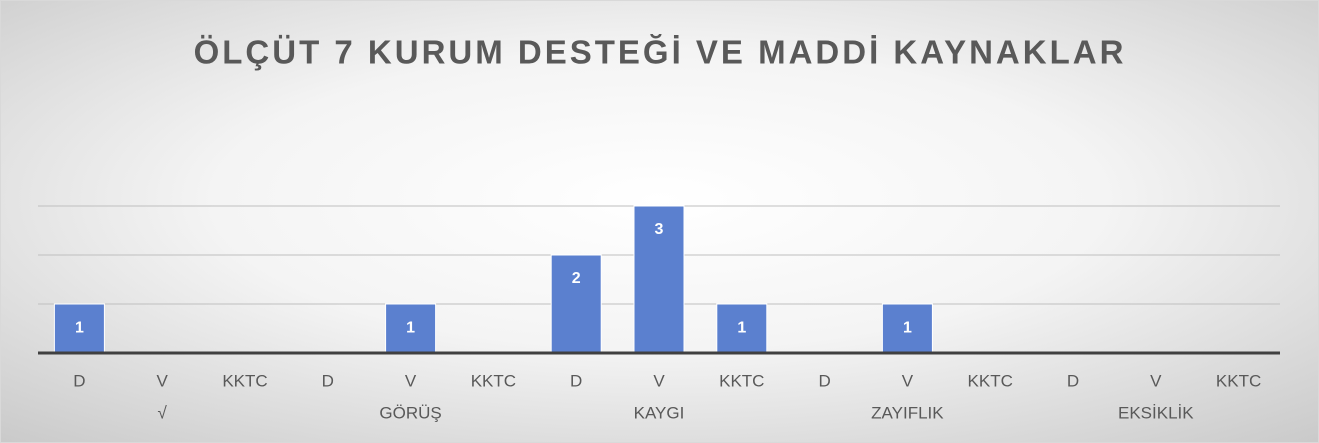 This screenshot has width=1319, height=443. I want to click on group-label: ZAYIFLIK, so click(907, 412).